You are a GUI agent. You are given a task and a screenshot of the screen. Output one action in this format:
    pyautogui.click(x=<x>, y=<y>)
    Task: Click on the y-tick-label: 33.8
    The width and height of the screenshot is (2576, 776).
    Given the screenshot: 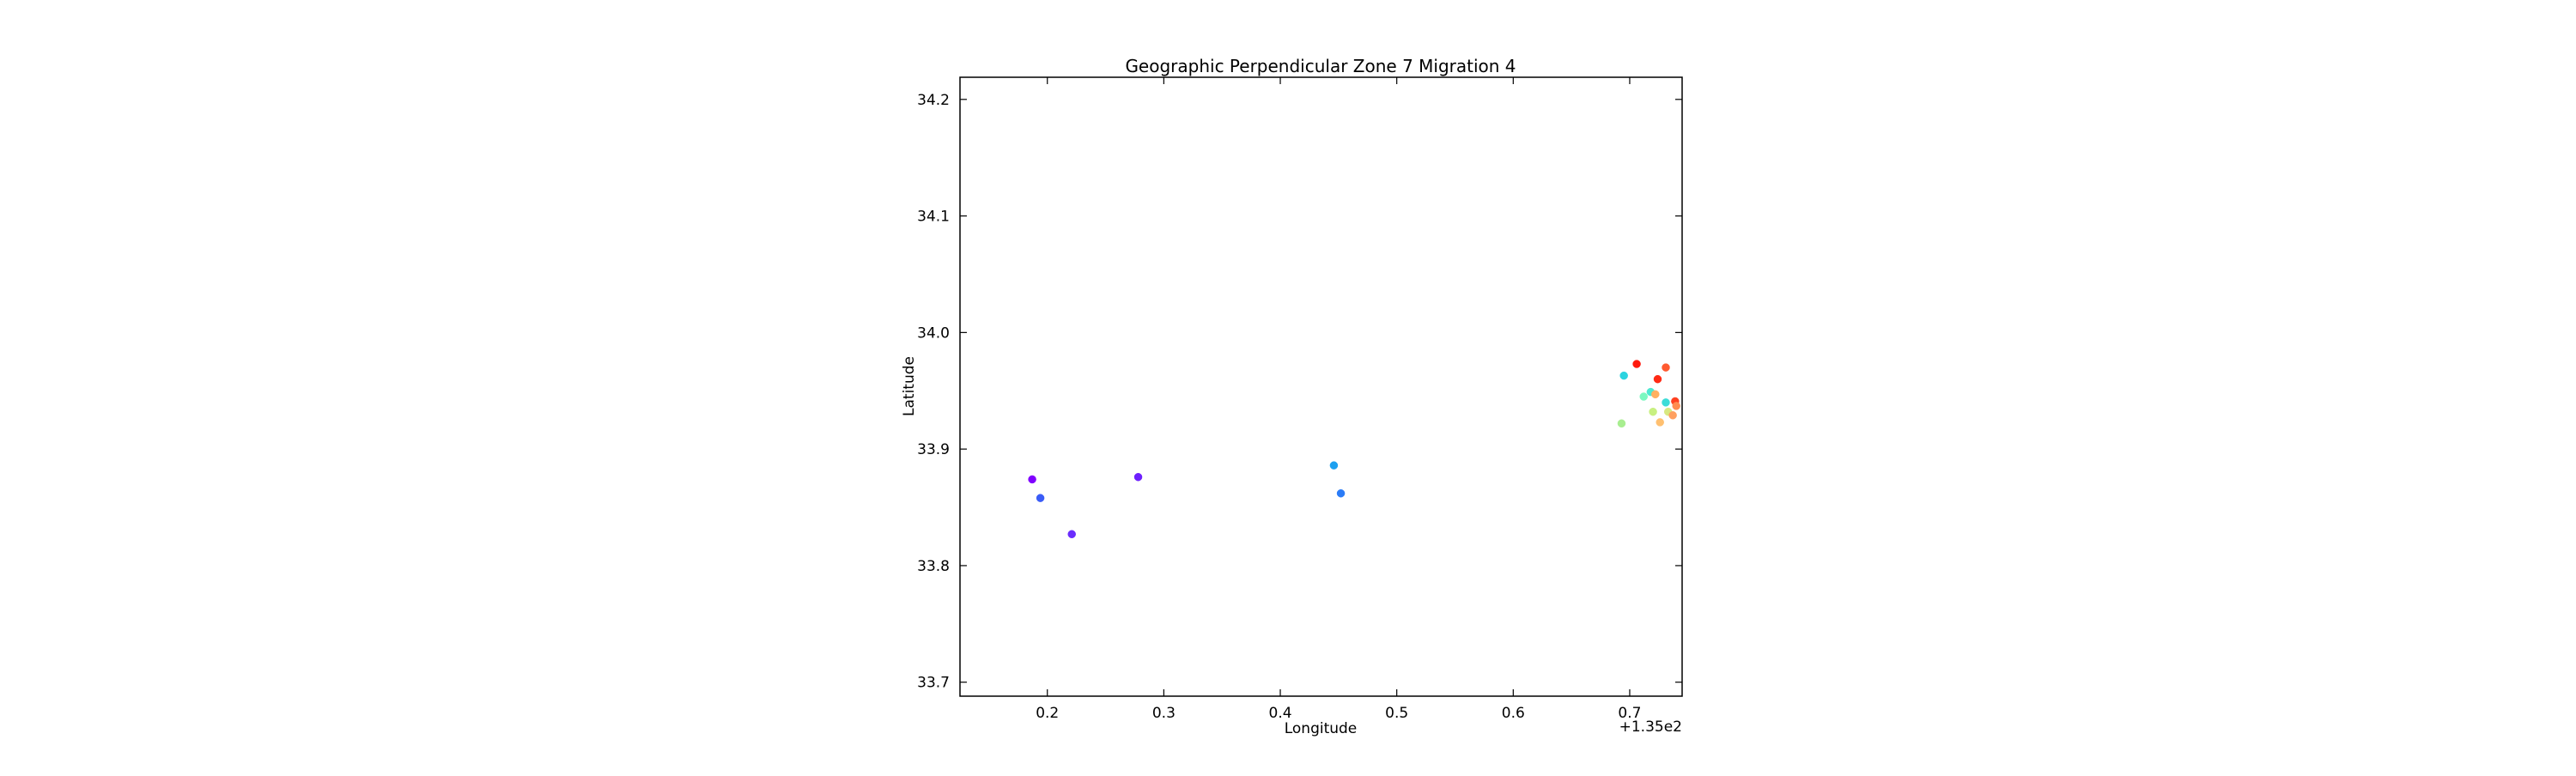 What is the action you would take?
    pyautogui.click(x=933, y=566)
    